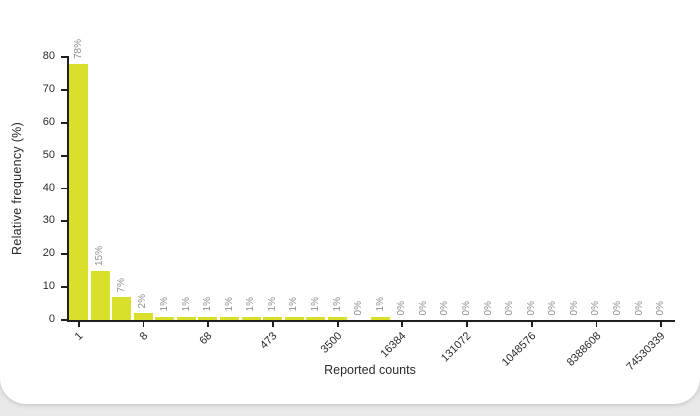 The image size is (700, 416). Describe the element at coordinates (48, 220) in the screenshot. I see `y-tick-label: 30` at that location.